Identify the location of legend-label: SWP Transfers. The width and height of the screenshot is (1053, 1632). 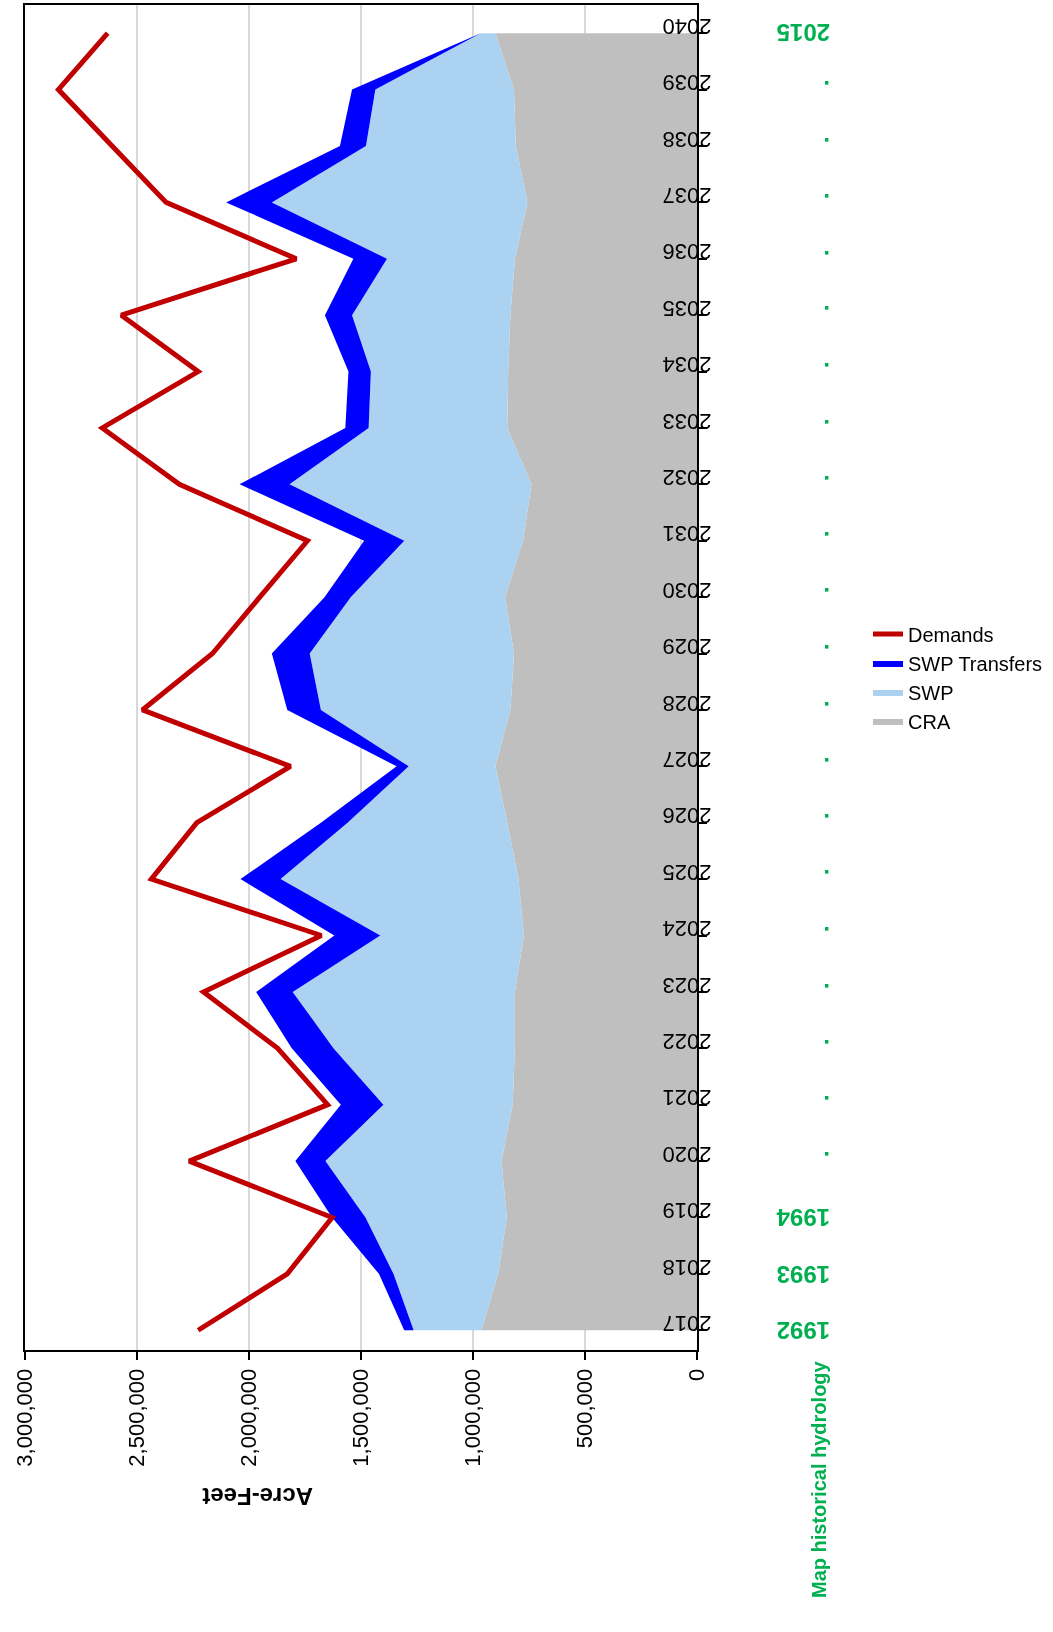
(975, 663).